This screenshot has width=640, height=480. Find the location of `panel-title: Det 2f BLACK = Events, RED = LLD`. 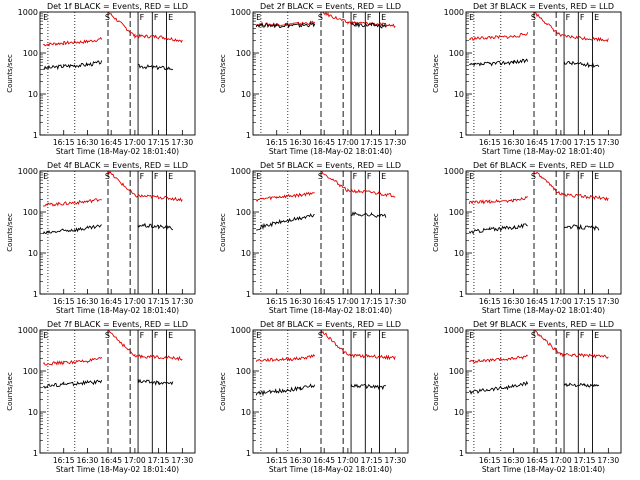

panel-title: Det 2f BLACK = Events, RED = LLD is located at coordinates (330, 6).